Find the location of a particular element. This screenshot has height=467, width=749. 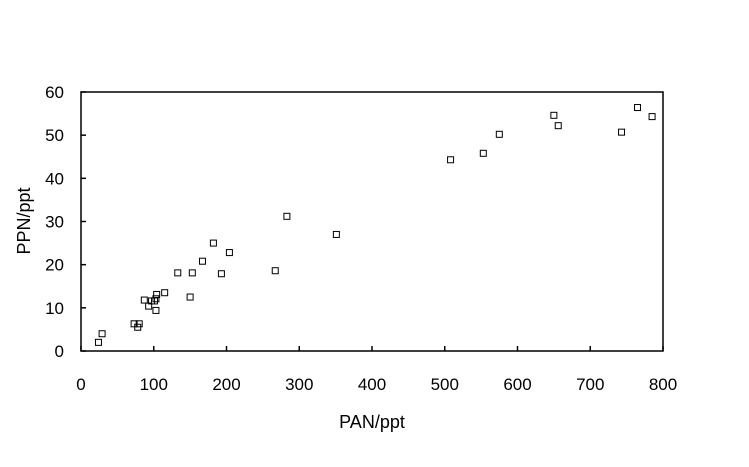

x-tick-label: 100 is located at coordinates (154, 384).